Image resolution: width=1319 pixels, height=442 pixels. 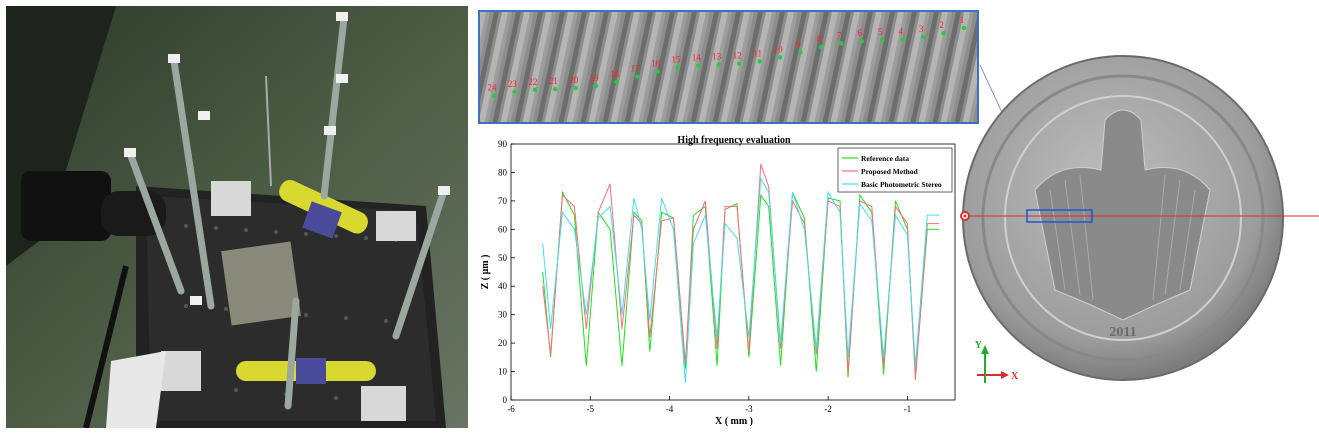 What do you see at coordinates (1122, 332) in the screenshot?
I see `coin-year: 2011` at bounding box center [1122, 332].